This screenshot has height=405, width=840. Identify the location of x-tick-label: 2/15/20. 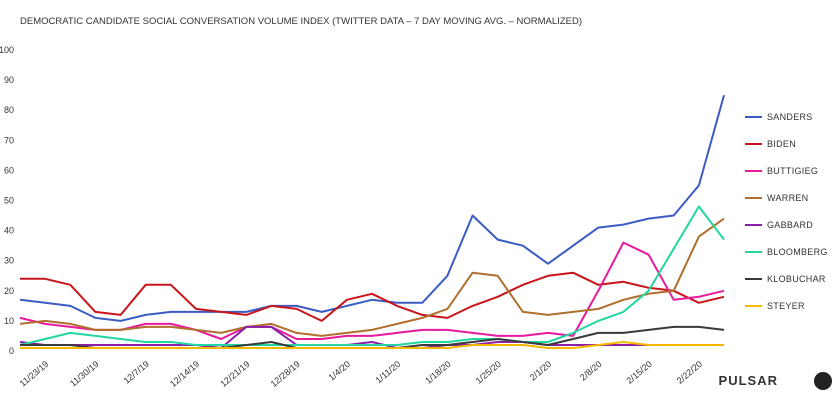
(638, 372).